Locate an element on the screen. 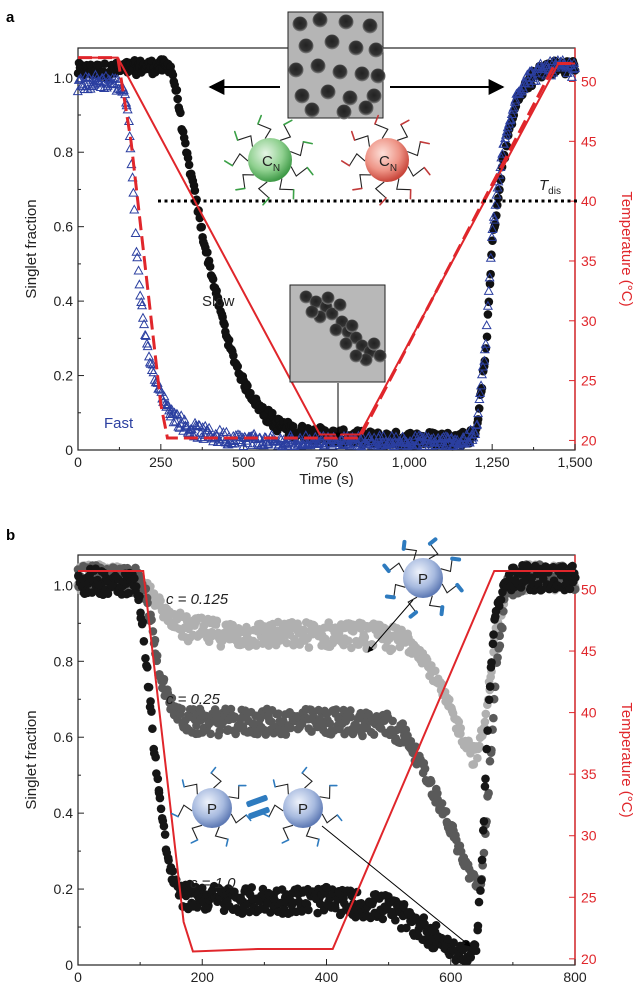 This screenshot has height=984, width=635. xtick-label: 800 is located at coordinates (575, 976).